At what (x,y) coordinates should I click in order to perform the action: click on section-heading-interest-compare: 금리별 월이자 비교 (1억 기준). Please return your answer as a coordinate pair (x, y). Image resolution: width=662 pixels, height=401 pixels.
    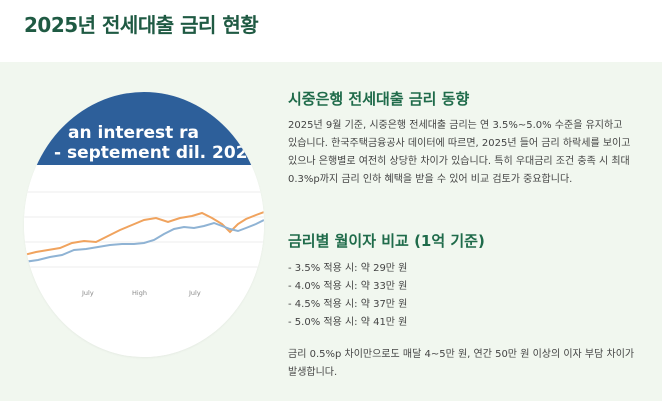
    Looking at the image, I should click on (386, 241).